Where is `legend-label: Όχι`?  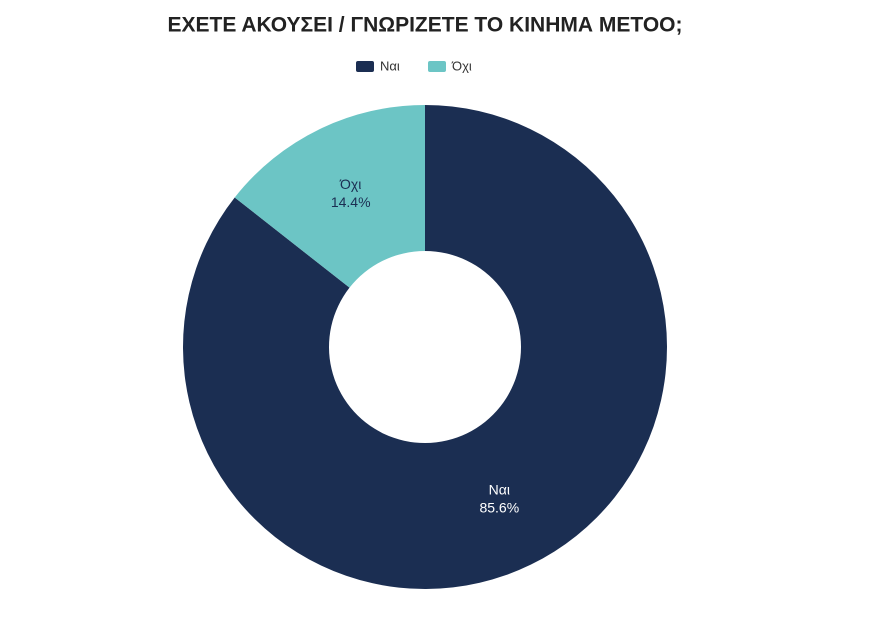 legend-label: Όχι is located at coordinates (461, 65).